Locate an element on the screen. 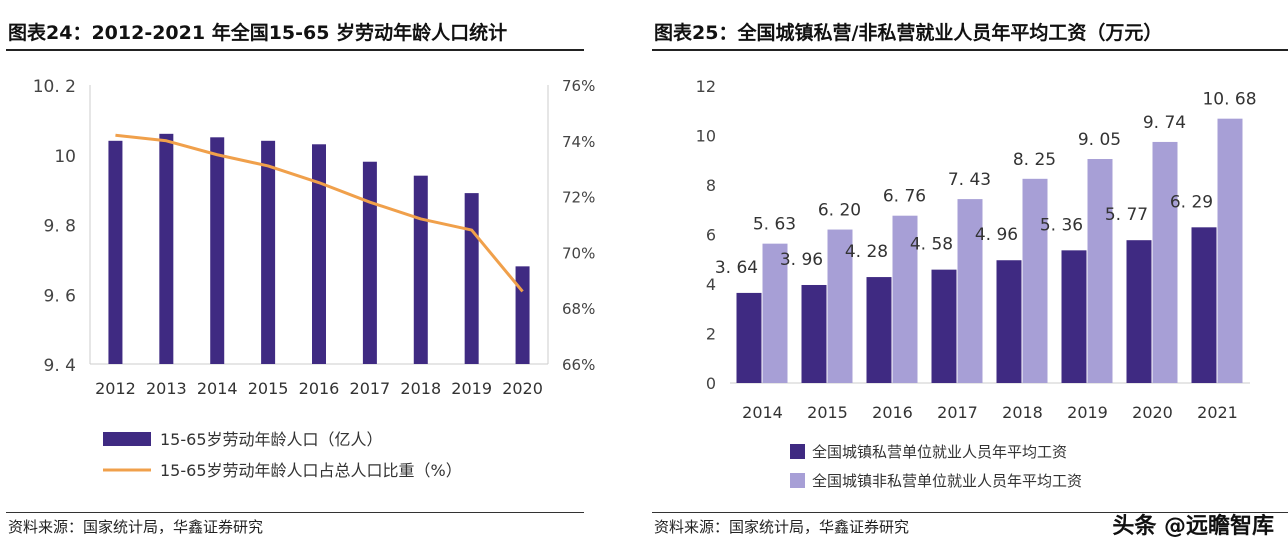 The height and width of the screenshot is (552, 1288). data-label: 10. 68 is located at coordinates (1229, 100).